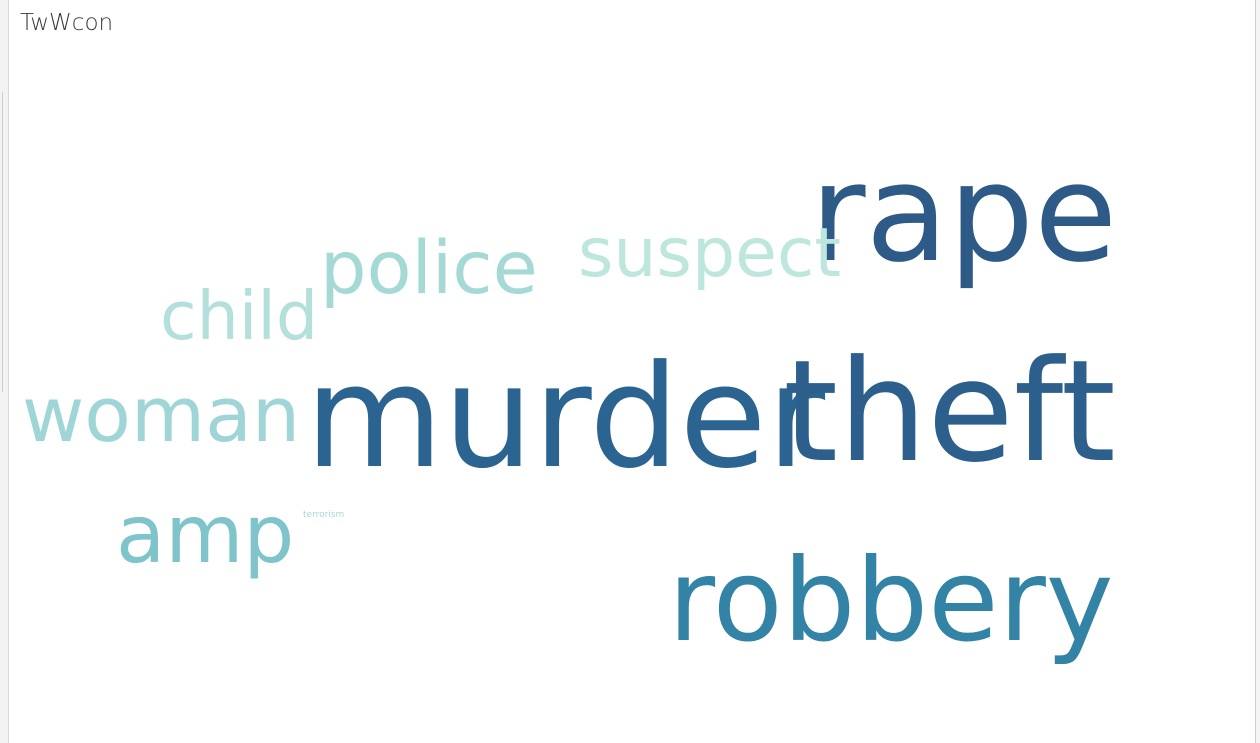 The image size is (1260, 743). Describe the element at coordinates (565, 417) in the screenshot. I see `word-murder: murder` at that location.